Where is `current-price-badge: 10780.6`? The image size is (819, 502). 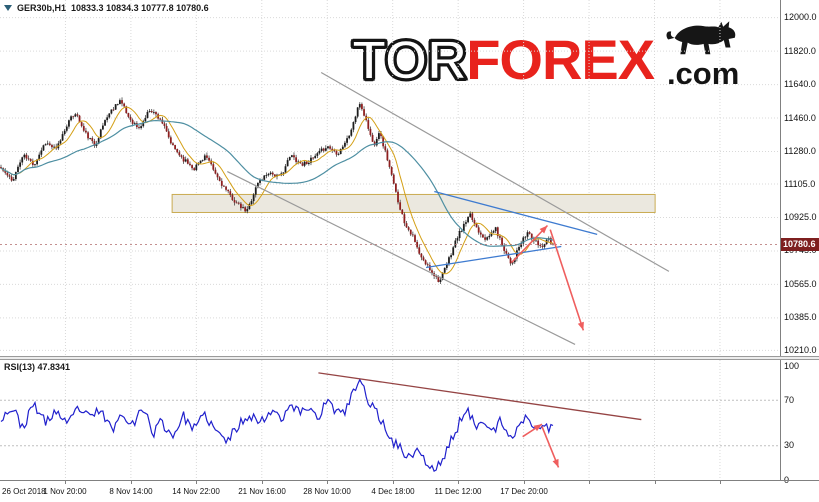 current-price-badge: 10780.6 is located at coordinates (800, 244).